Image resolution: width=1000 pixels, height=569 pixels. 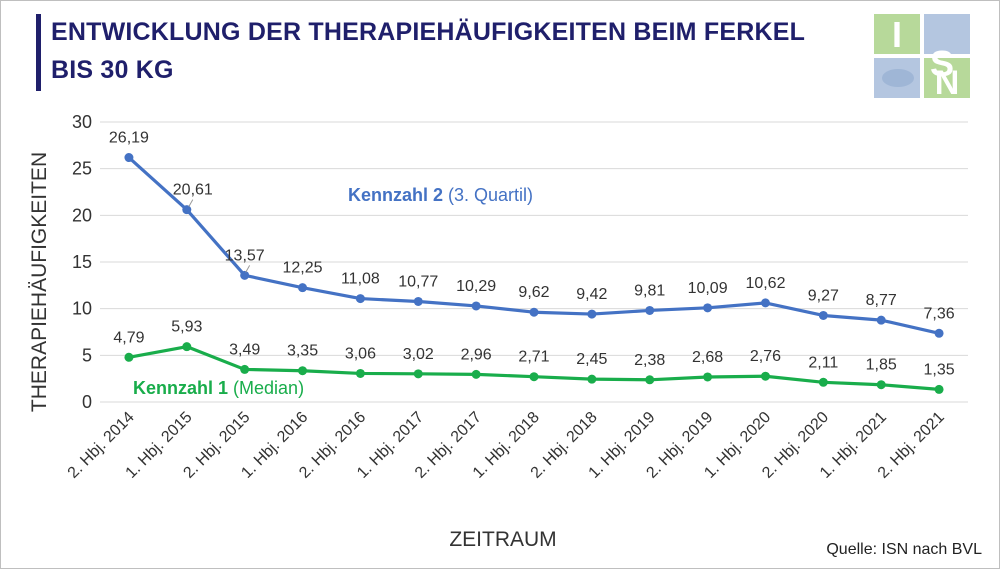 I want to click on chart-title-line-2: BIS 30 KG, so click(x=112, y=70).